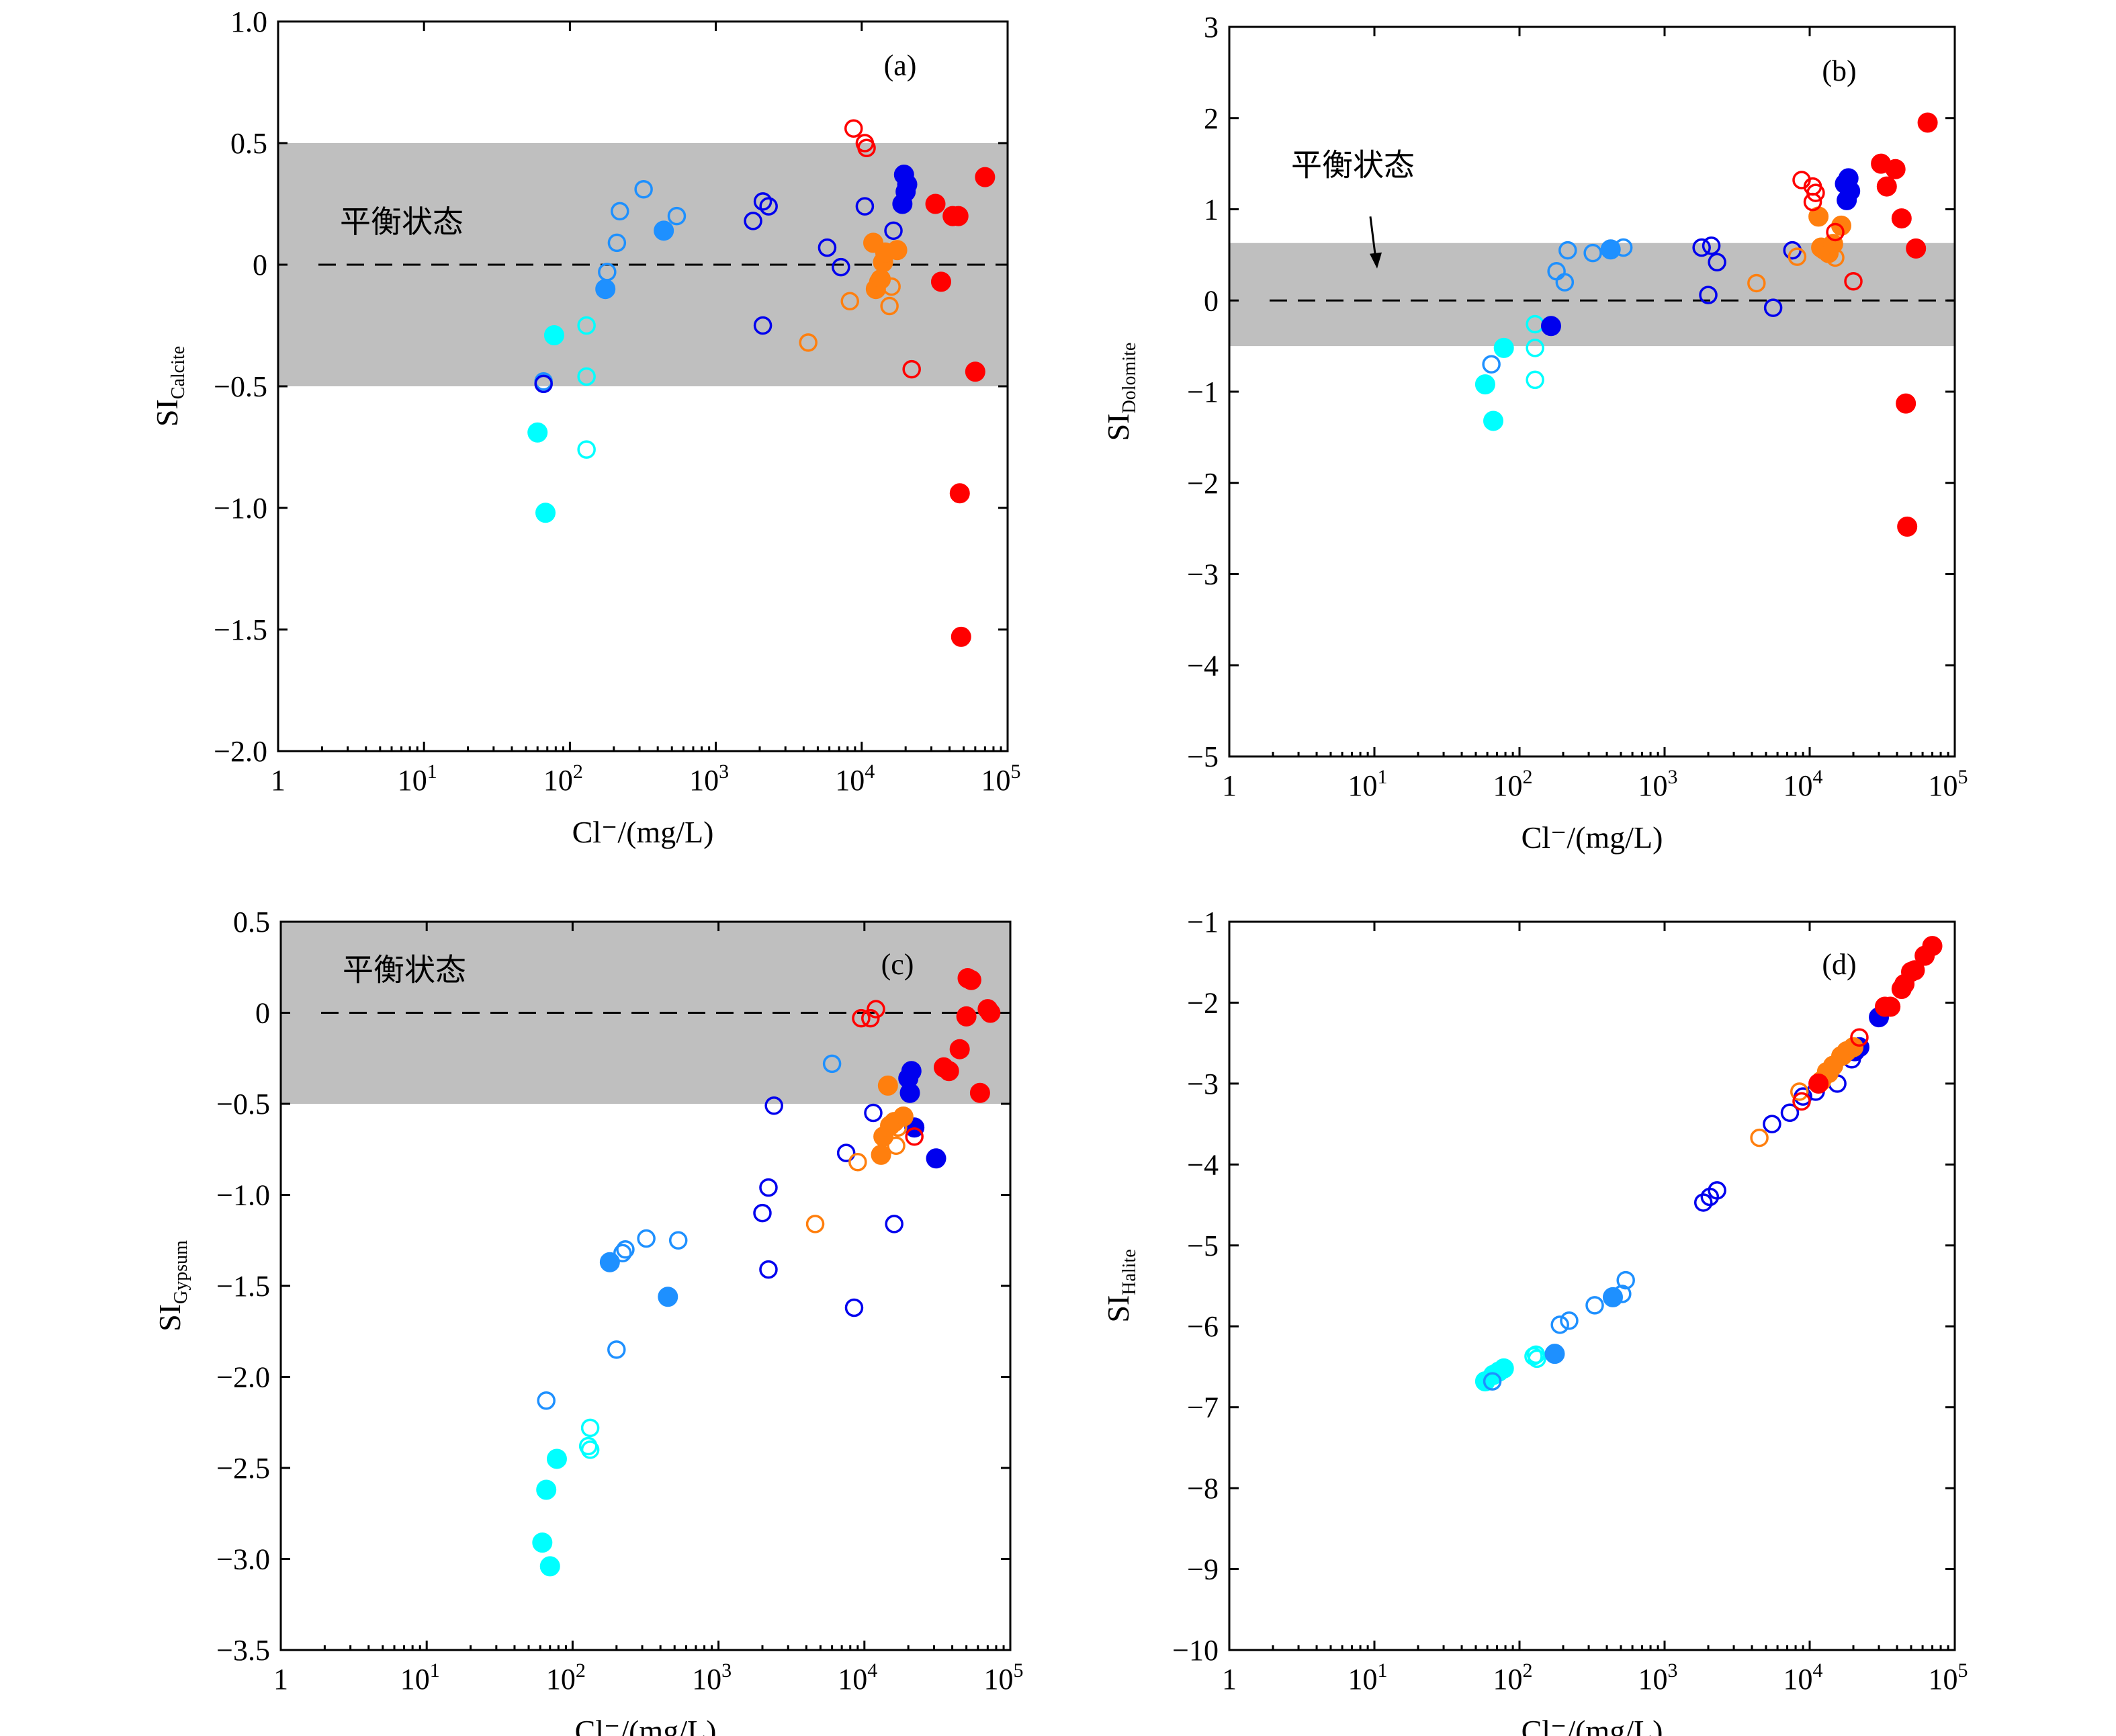  I want to click on y-tick-label: 3, so click(1211, 27).